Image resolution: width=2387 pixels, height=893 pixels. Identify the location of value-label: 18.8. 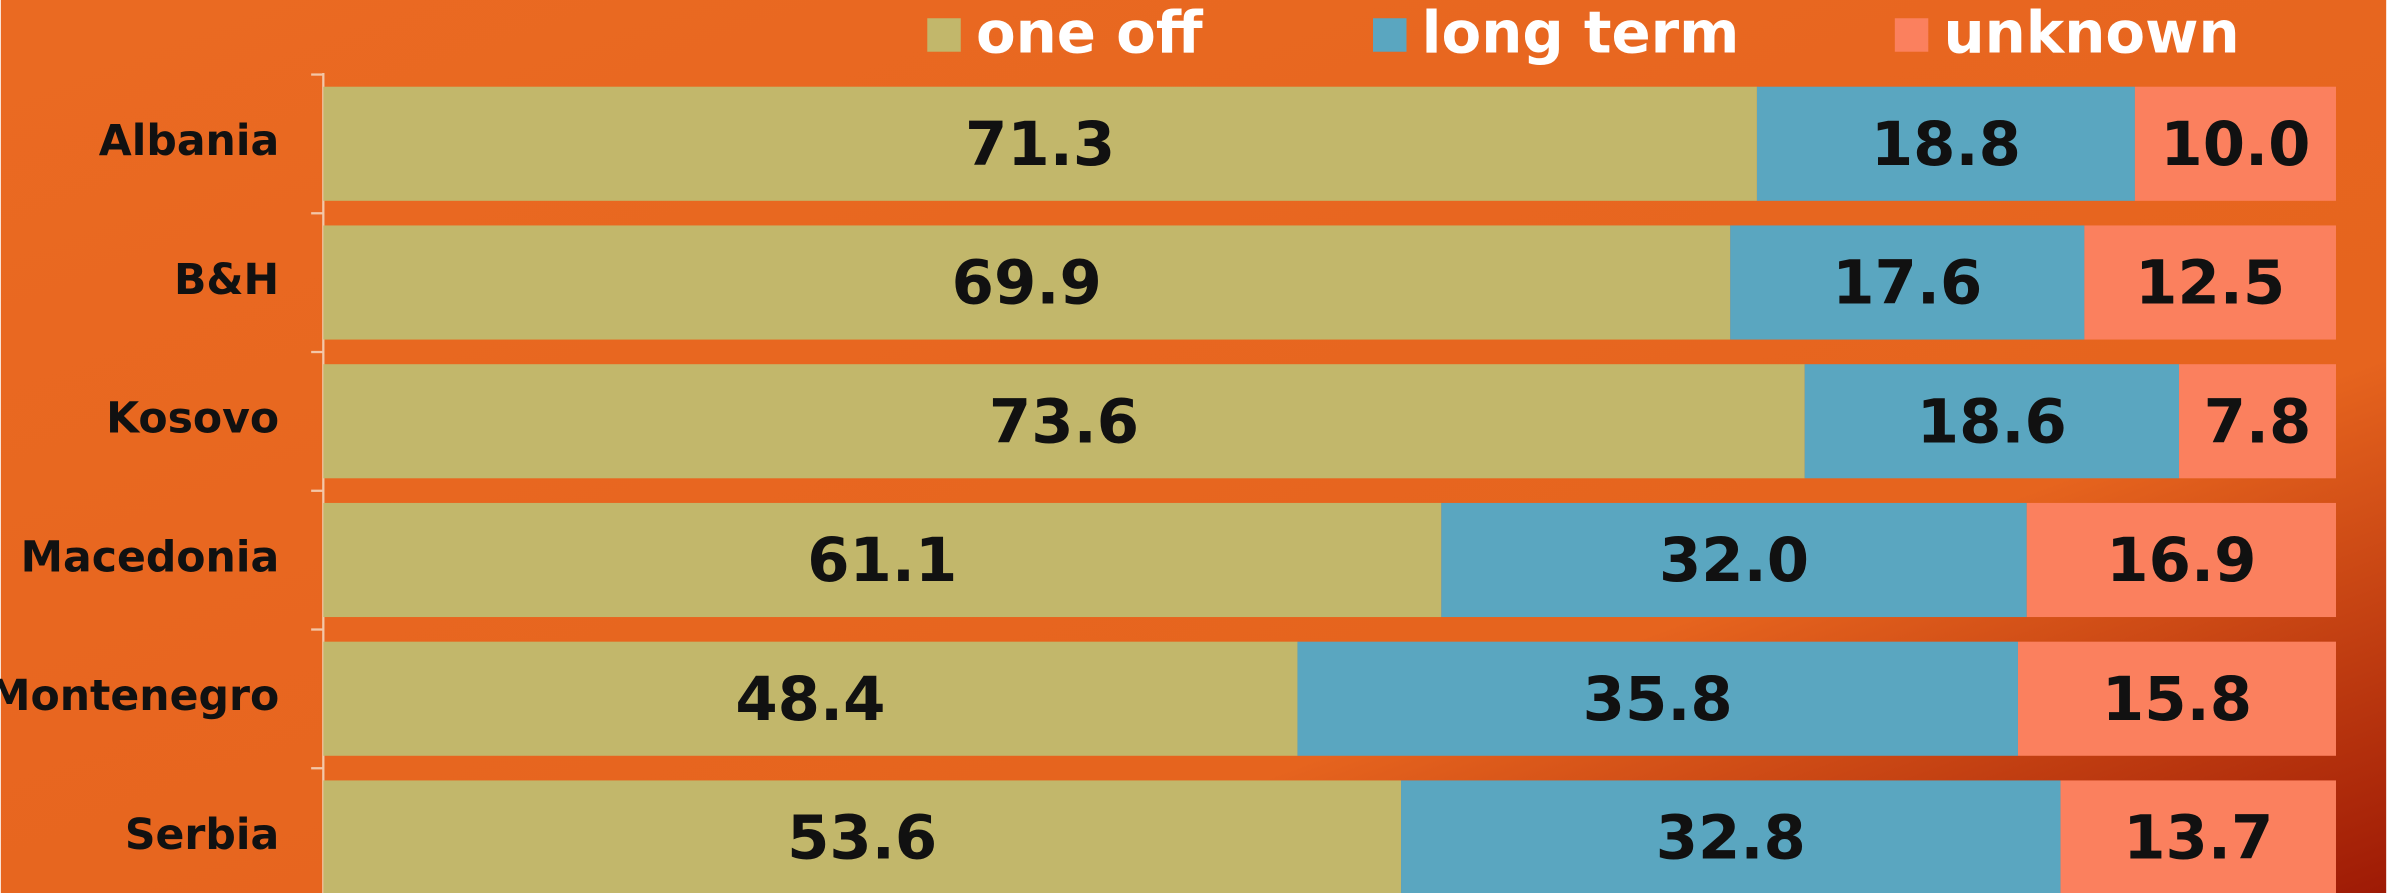
(1946, 145).